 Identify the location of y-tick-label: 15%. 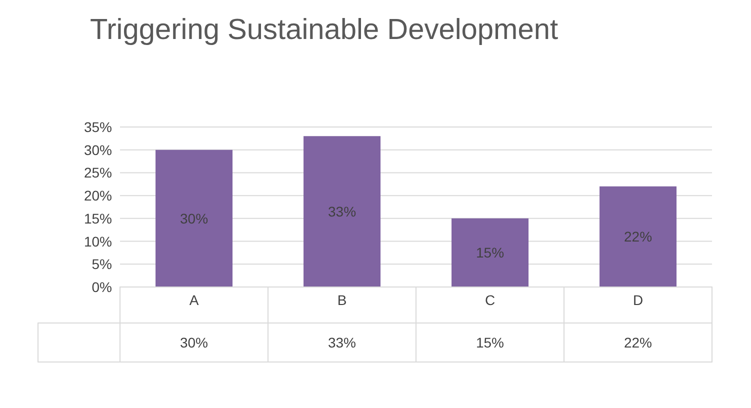
(98, 218).